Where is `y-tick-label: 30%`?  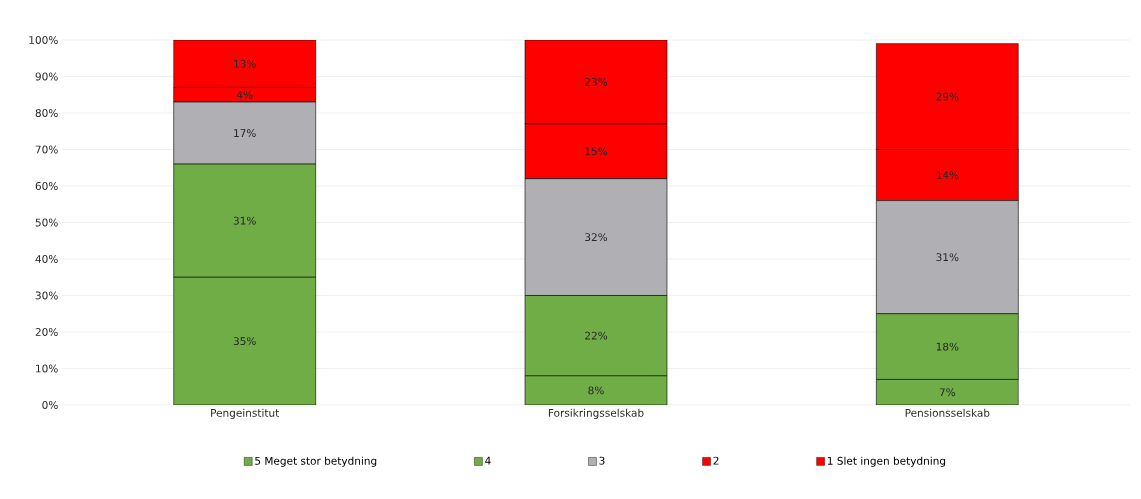 y-tick-label: 30% is located at coordinates (46, 295).